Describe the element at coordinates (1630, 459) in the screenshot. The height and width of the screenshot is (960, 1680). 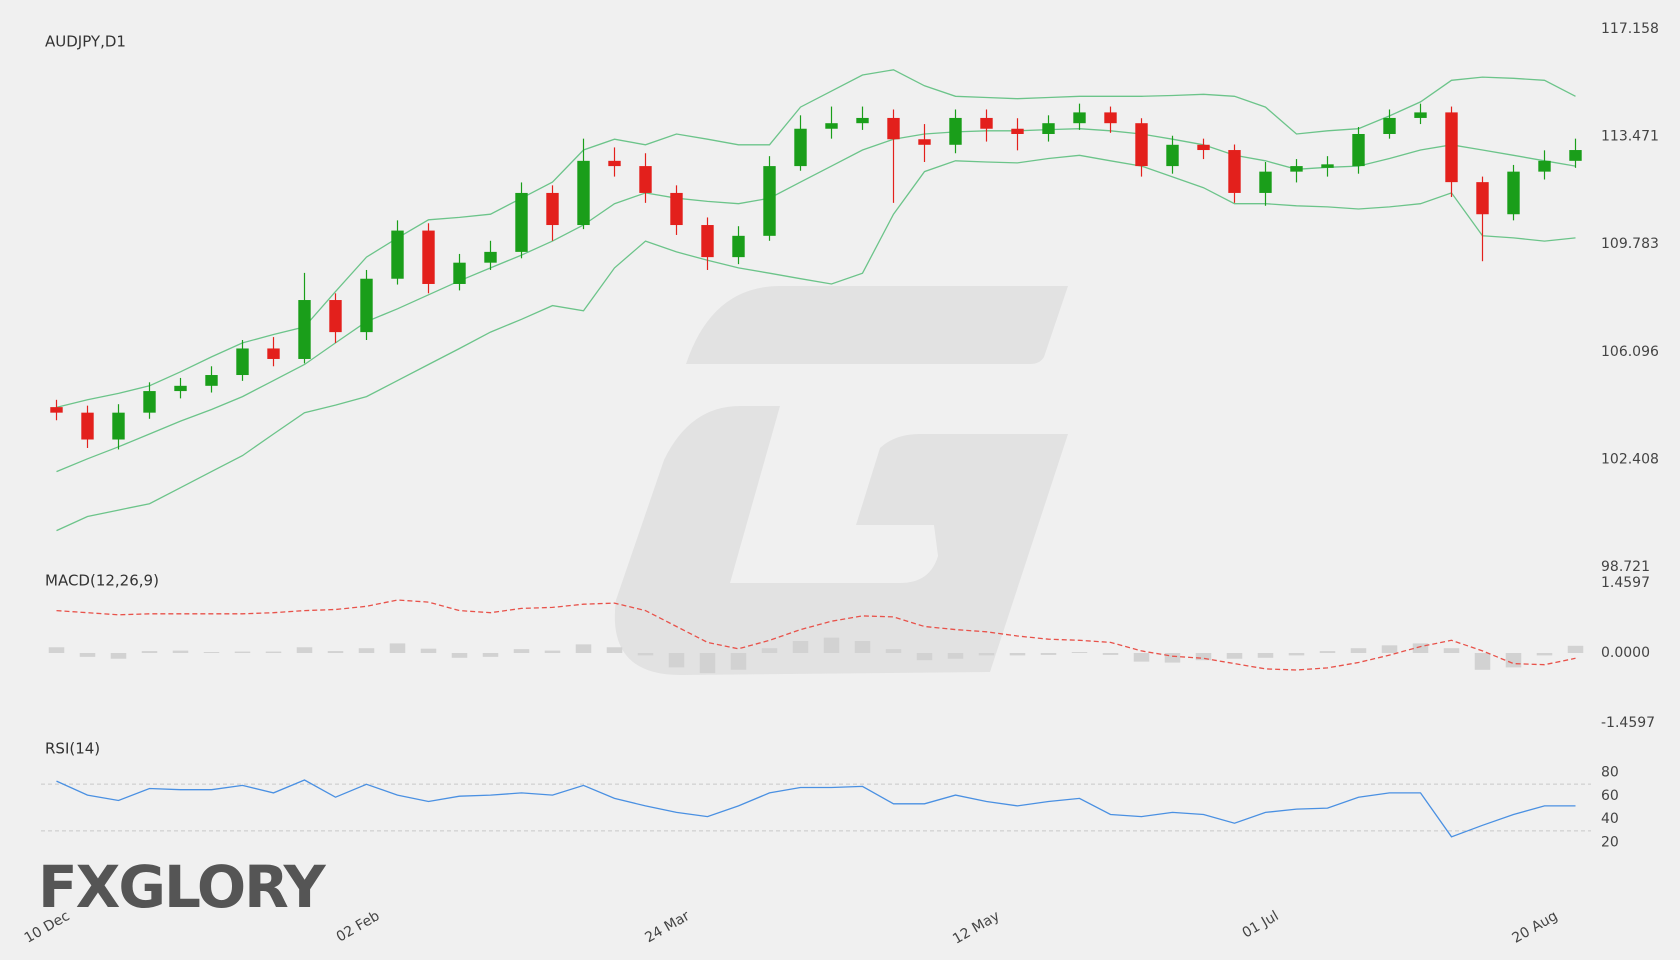
I see `y-tick-label: 102.408` at that location.